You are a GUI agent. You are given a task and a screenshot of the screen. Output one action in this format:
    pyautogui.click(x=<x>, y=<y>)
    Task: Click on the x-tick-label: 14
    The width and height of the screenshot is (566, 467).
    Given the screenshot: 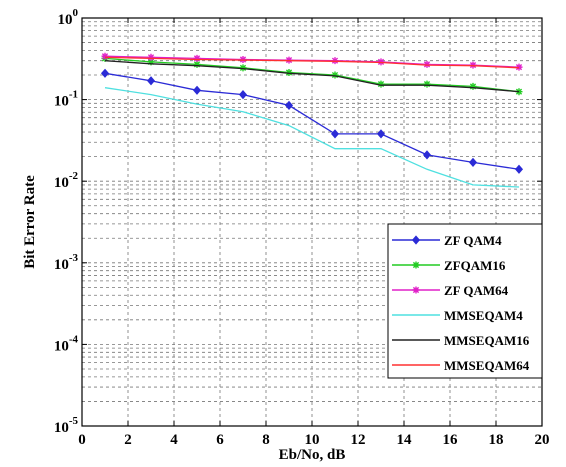 What is the action you would take?
    pyautogui.click(x=405, y=440)
    